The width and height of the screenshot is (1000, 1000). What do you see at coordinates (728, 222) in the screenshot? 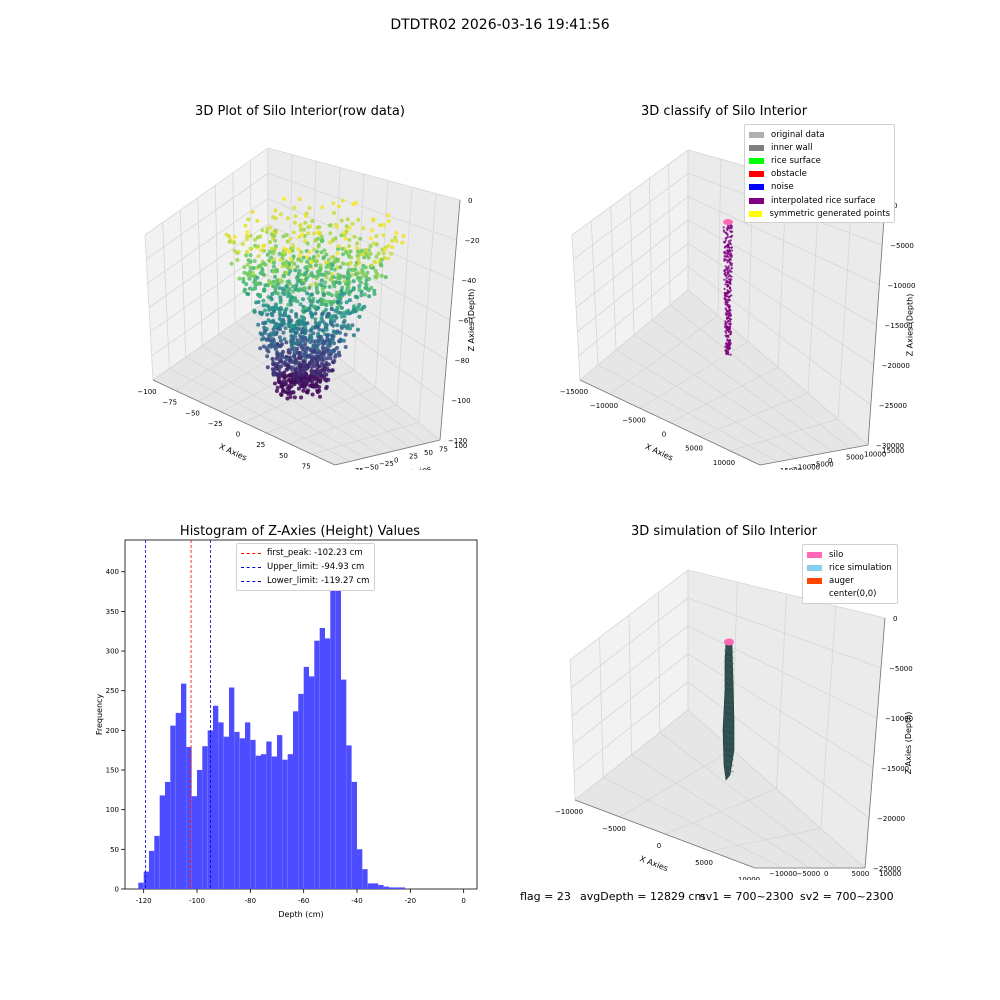
I see `silo-top-marker` at bounding box center [728, 222].